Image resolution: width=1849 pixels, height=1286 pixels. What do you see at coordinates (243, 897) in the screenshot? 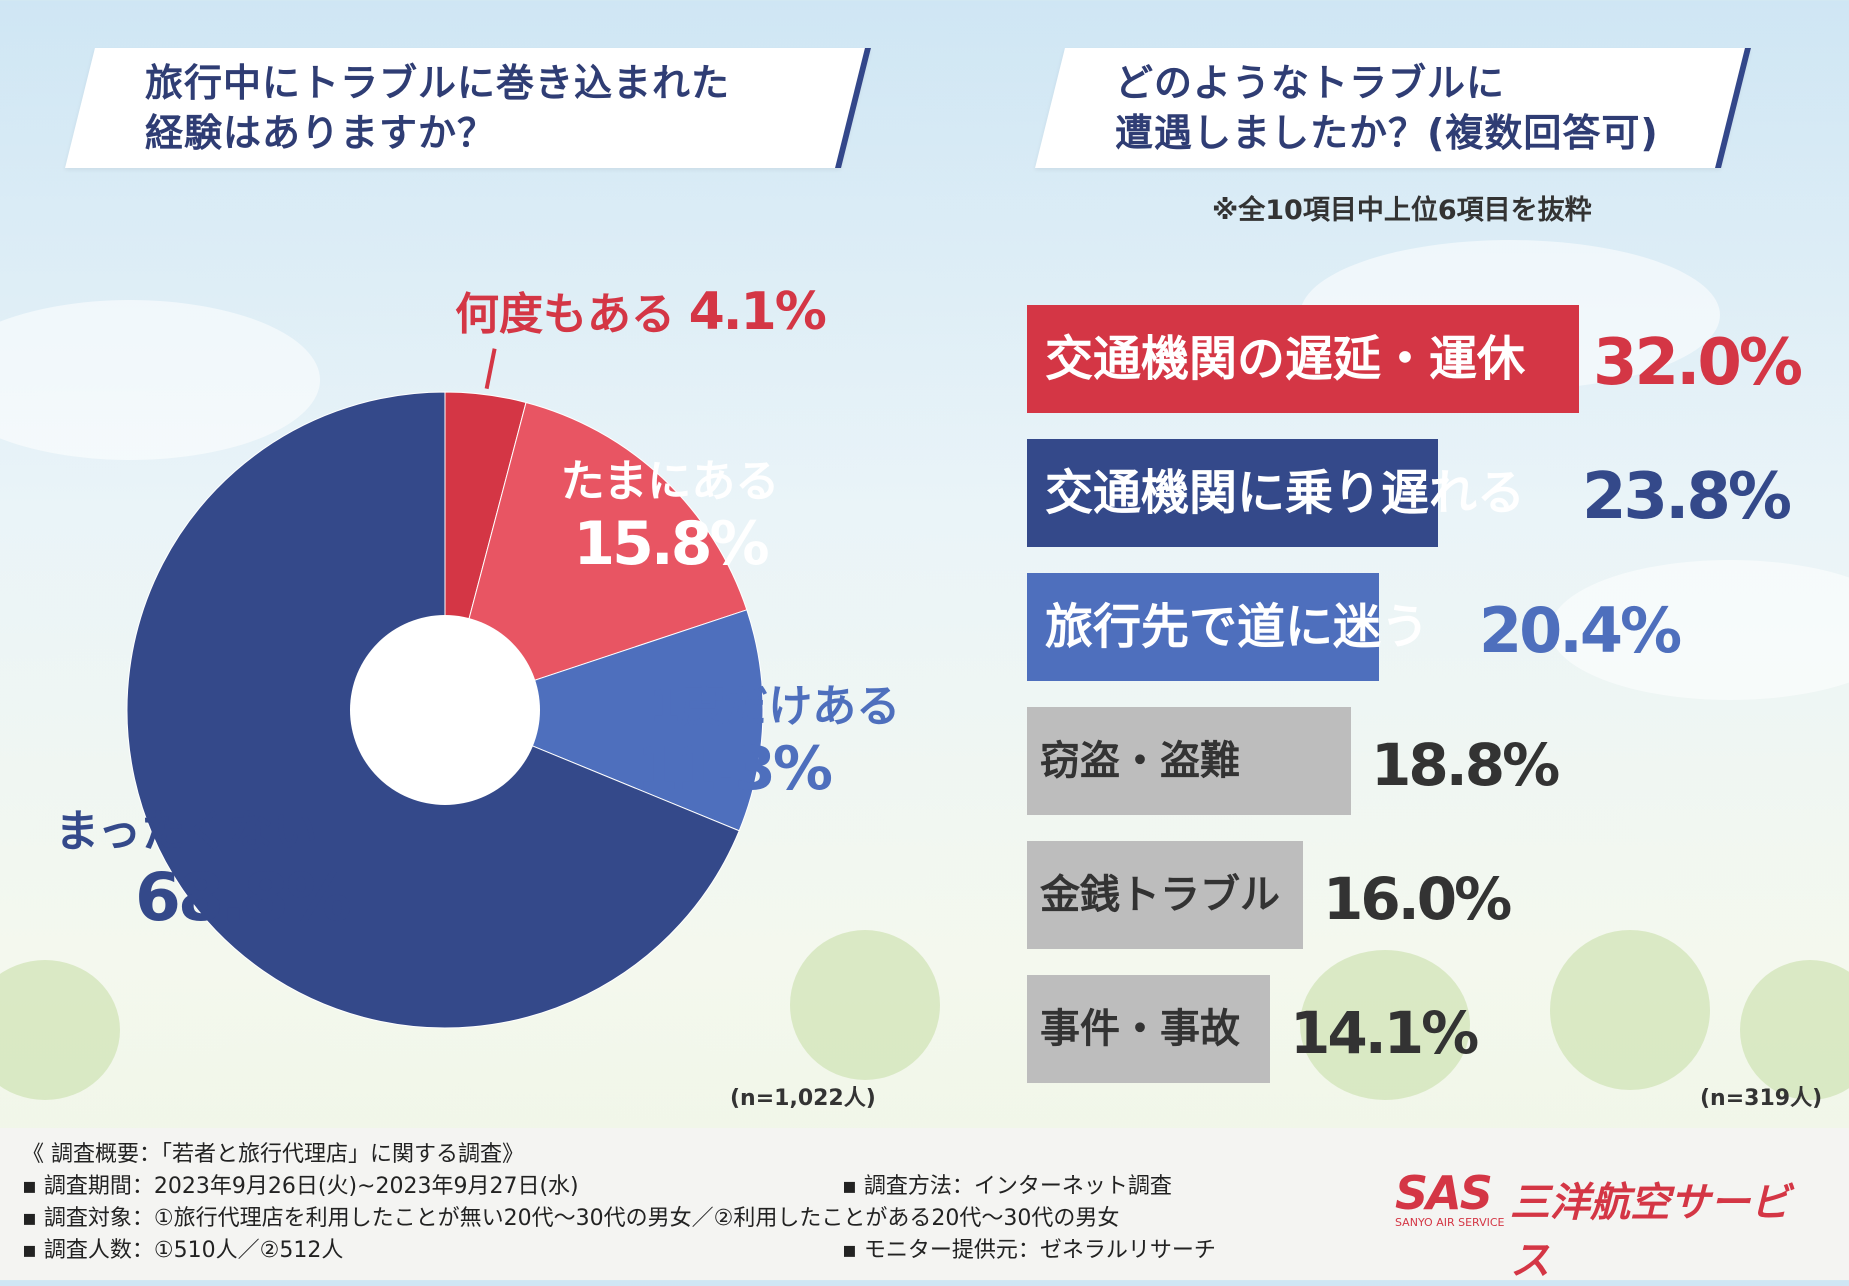
I see `pie-value-never: 68.8%` at bounding box center [243, 897].